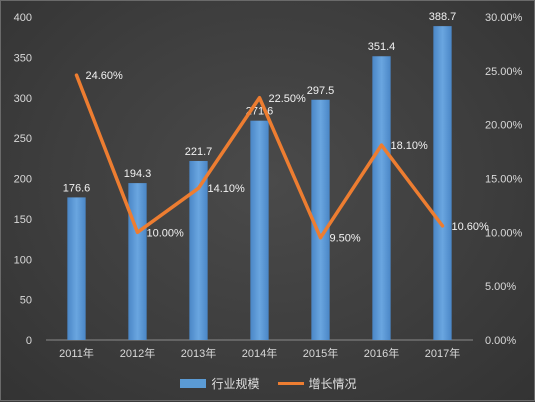  I want to click on legend-item-line: 增长情况, so click(317, 383).